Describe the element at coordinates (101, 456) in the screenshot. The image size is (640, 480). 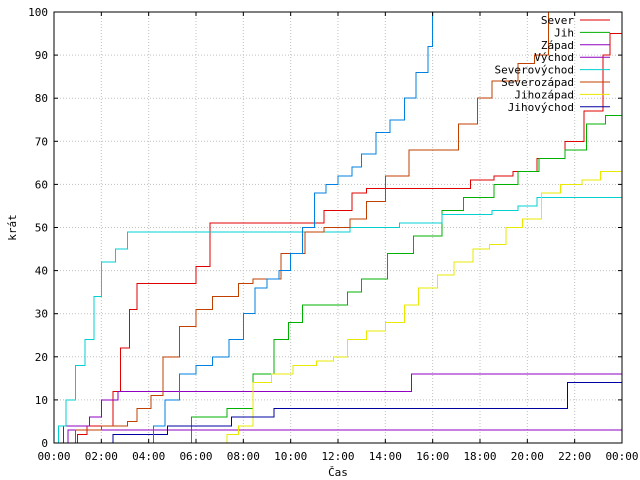
I see `x-tick-label: 02:00` at that location.